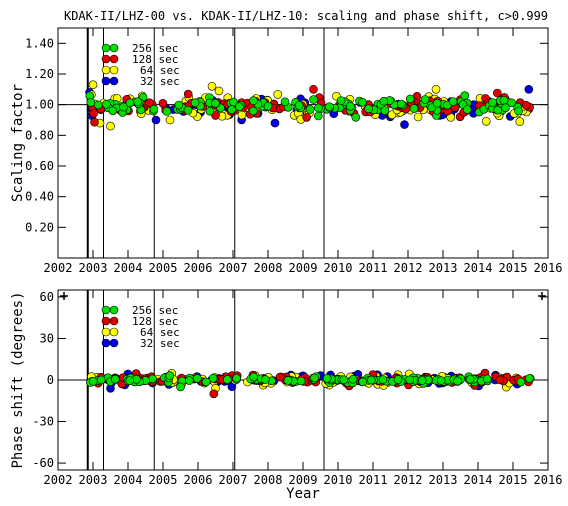 This screenshot has height=506, width=568. What do you see at coordinates (160, 343) in the screenshot?
I see `phase-legend-label: 32 sec` at bounding box center [160, 343].